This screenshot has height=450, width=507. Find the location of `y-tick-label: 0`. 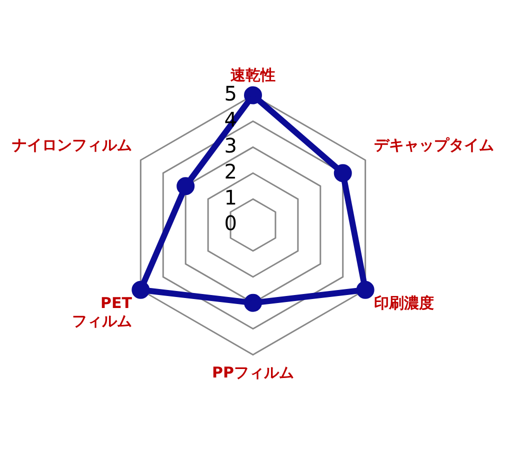

y-tick-label: 0 is located at coordinates (230, 223).